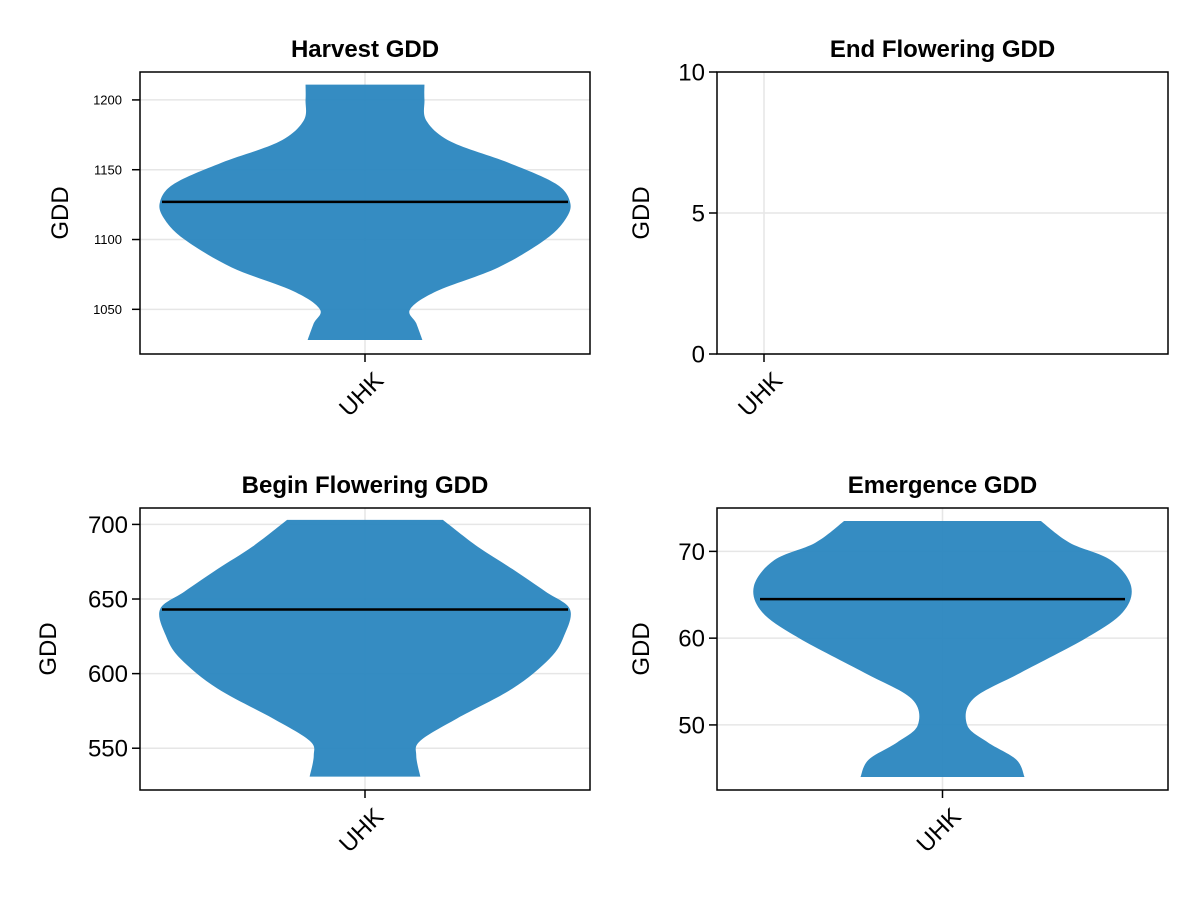  Describe the element at coordinates (942, 49) in the screenshot. I see `chart-title: End Flowering GDD` at that location.